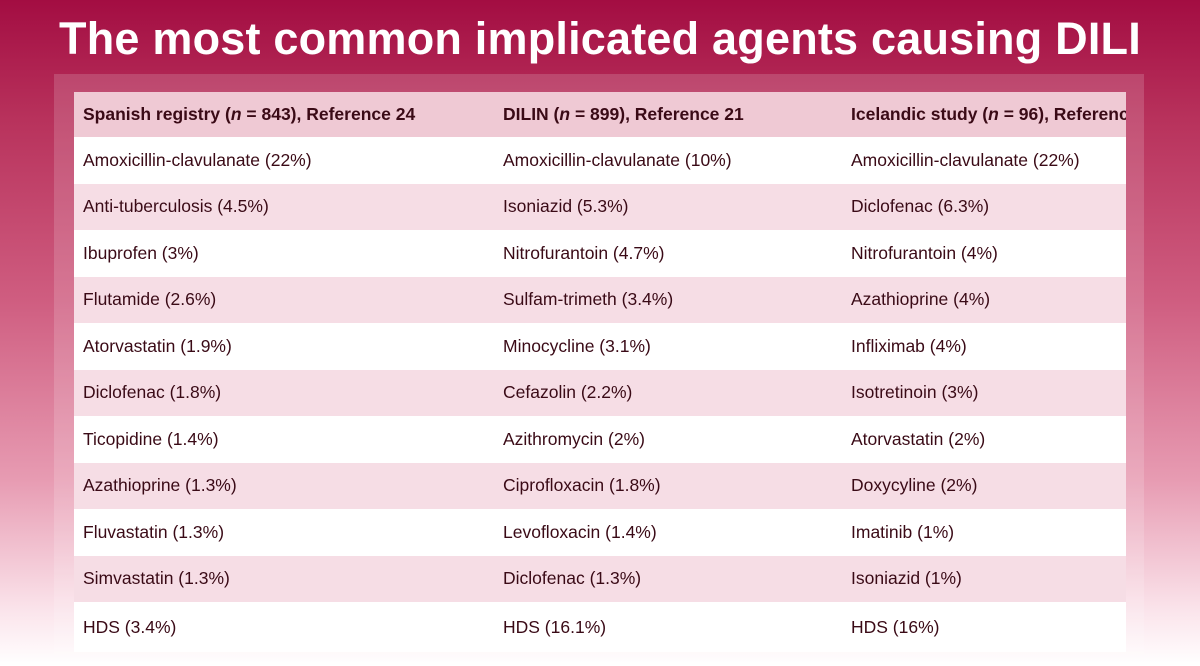  What do you see at coordinates (284, 114) in the screenshot?
I see `header-spanish-registry: Spanish registry (n = 843), Reference 24` at bounding box center [284, 114].